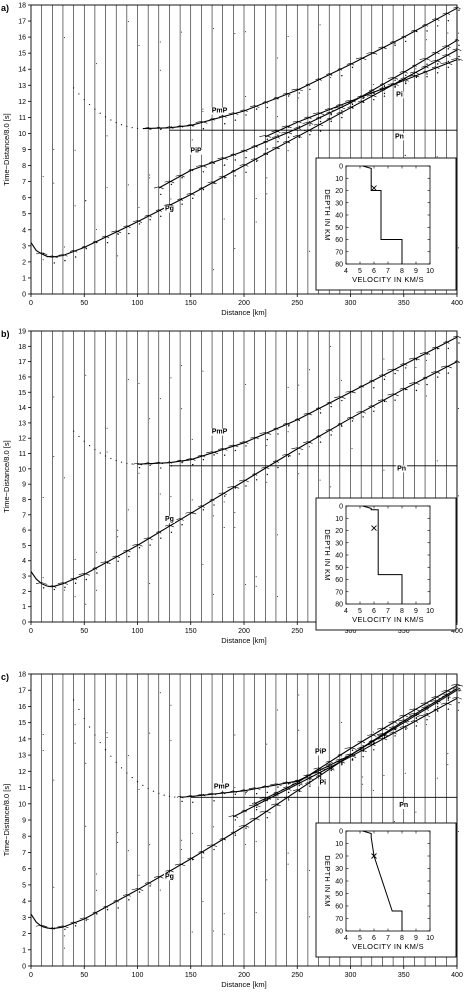 The image size is (474, 1005). Describe the element at coordinates (308, 114) in the screenshot. I see `curve-pip` at that location.